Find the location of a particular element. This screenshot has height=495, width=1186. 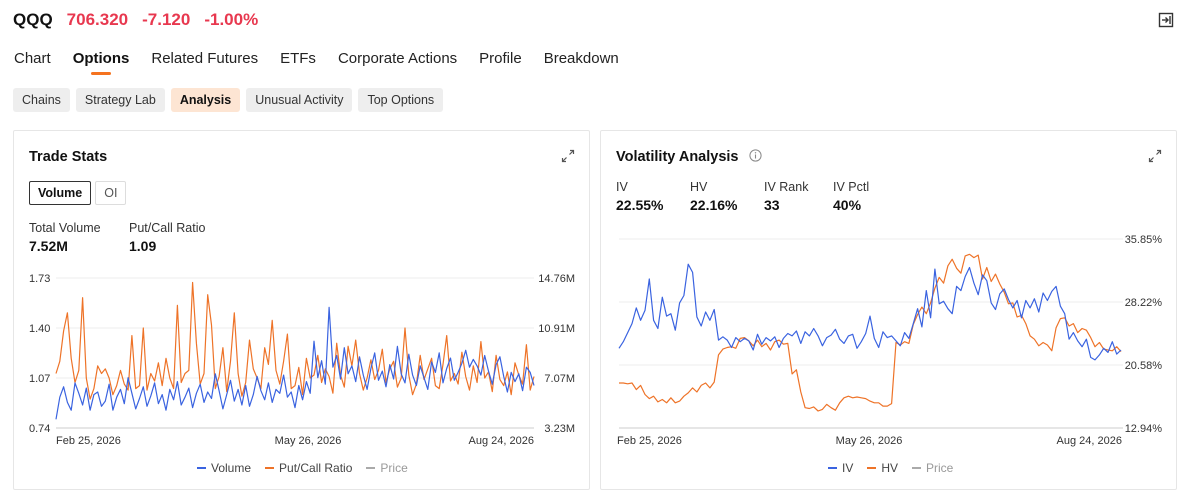

tab-breakdown: Breakdown is located at coordinates (581, 58).